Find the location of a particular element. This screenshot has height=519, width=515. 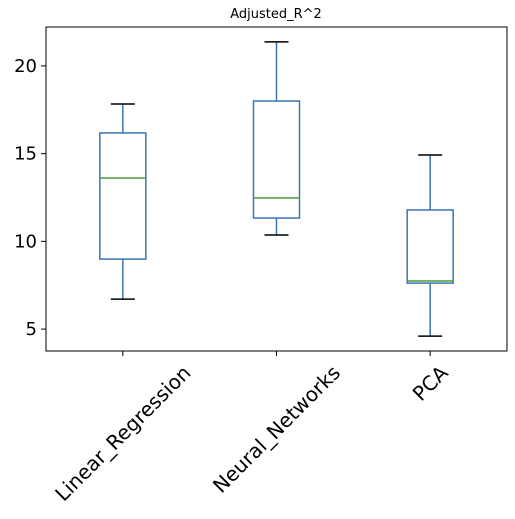

x-tick-label: Neural_Networks is located at coordinates (276, 429).